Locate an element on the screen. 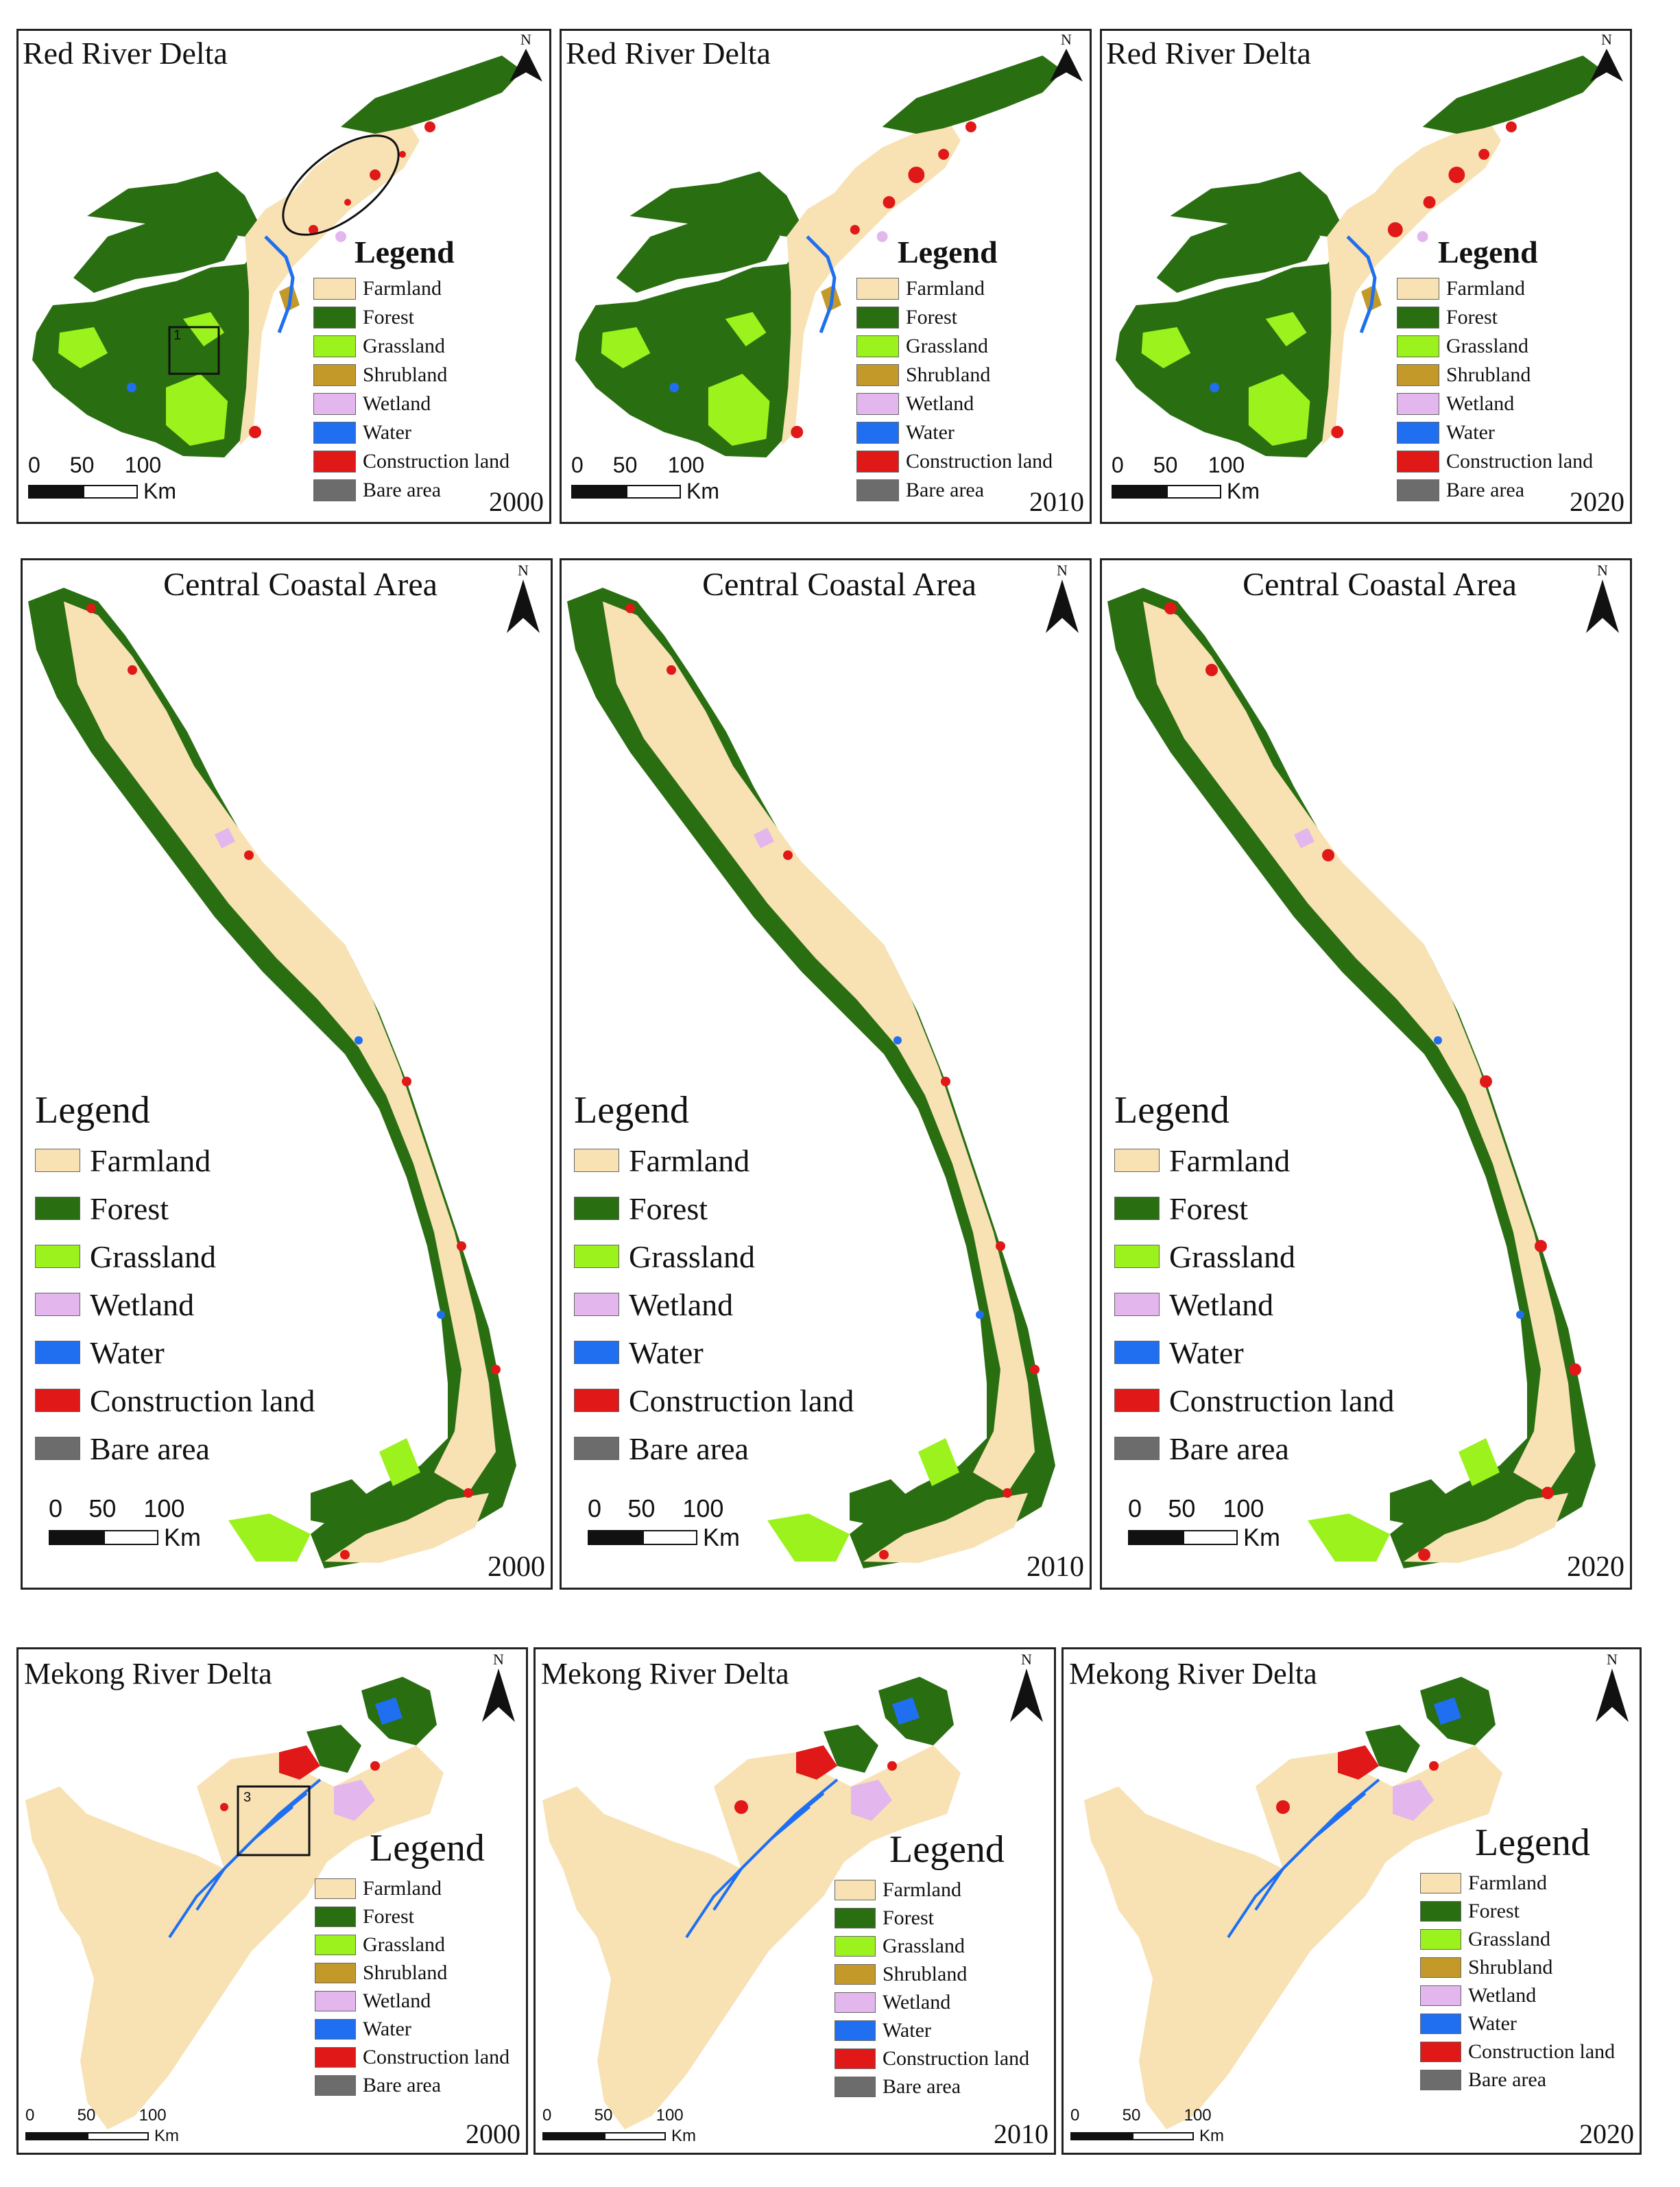  map-title: Red River Delta is located at coordinates (1208, 53).